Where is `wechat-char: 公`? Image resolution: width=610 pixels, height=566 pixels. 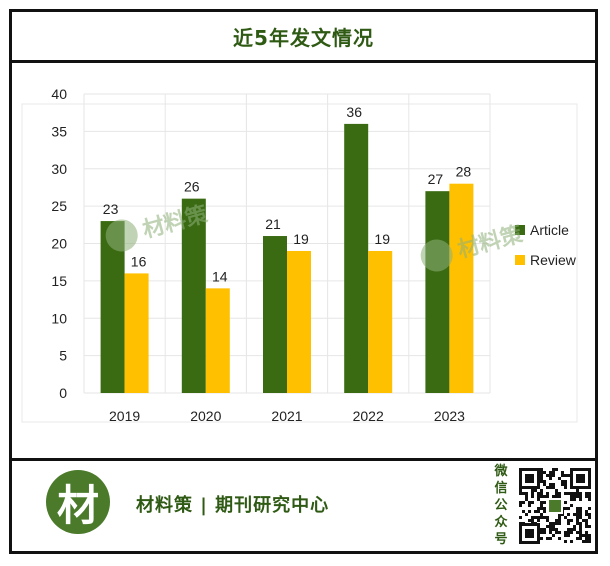 wechat-char: 公 is located at coordinates (501, 505).